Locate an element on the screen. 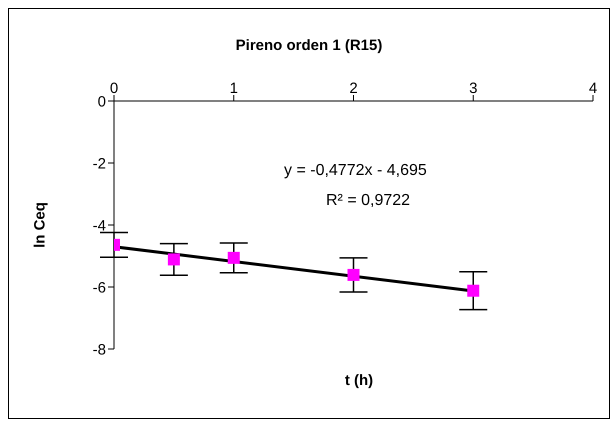 This screenshot has height=425, width=616. chart-title: Pireno orden 1 (R15) is located at coordinates (309, 45).